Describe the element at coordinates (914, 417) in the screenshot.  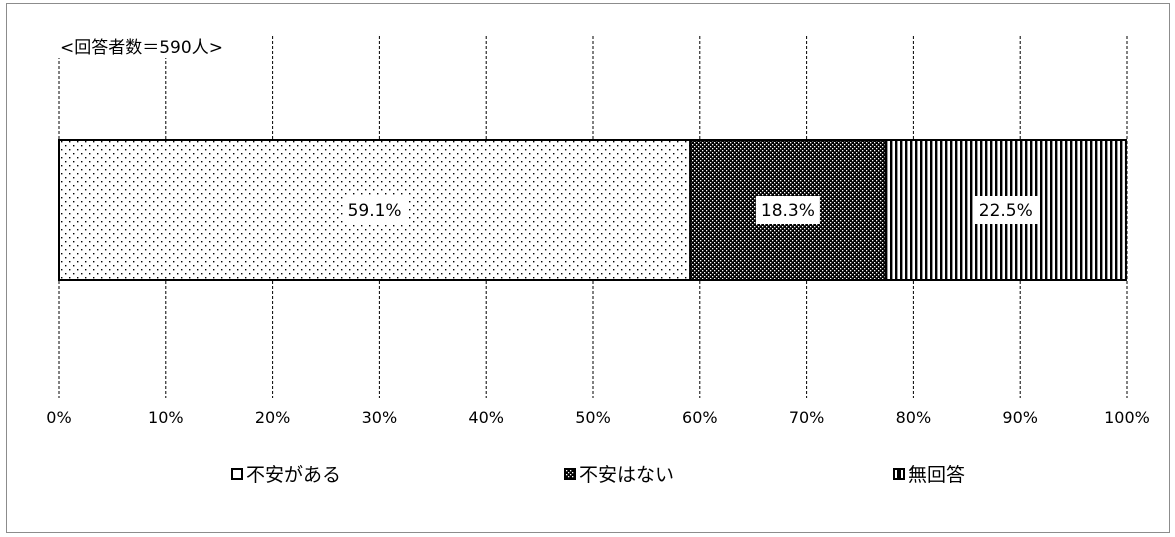
I see `x-tick-label: 80%` at that location.